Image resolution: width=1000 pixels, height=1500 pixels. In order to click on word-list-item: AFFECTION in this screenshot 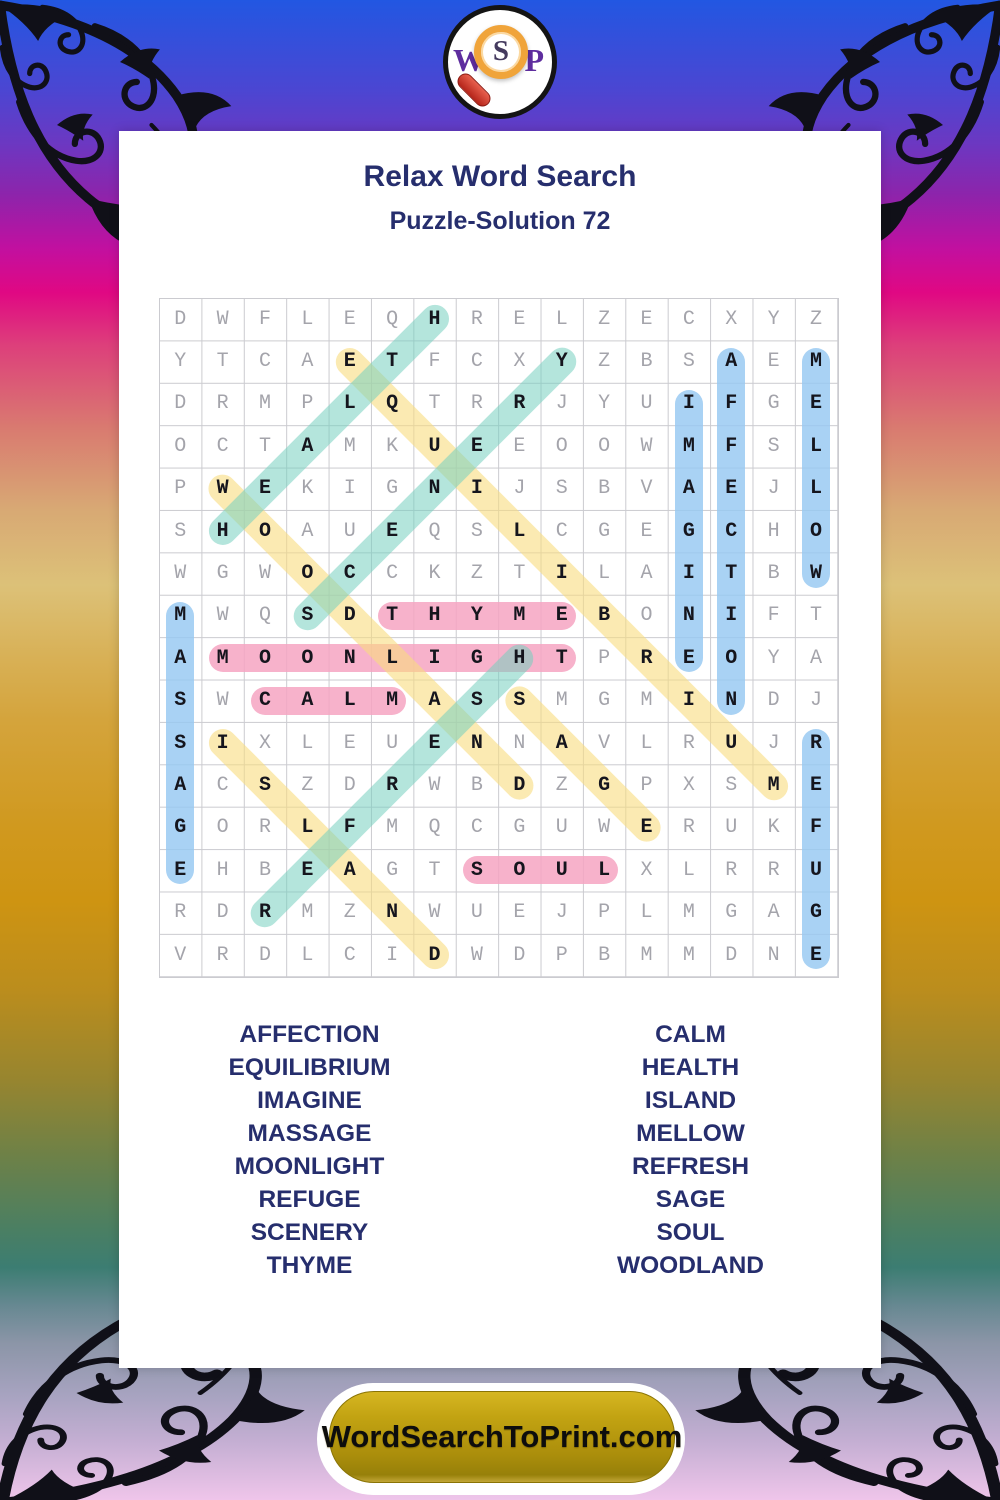, I will do `click(309, 1034)`.